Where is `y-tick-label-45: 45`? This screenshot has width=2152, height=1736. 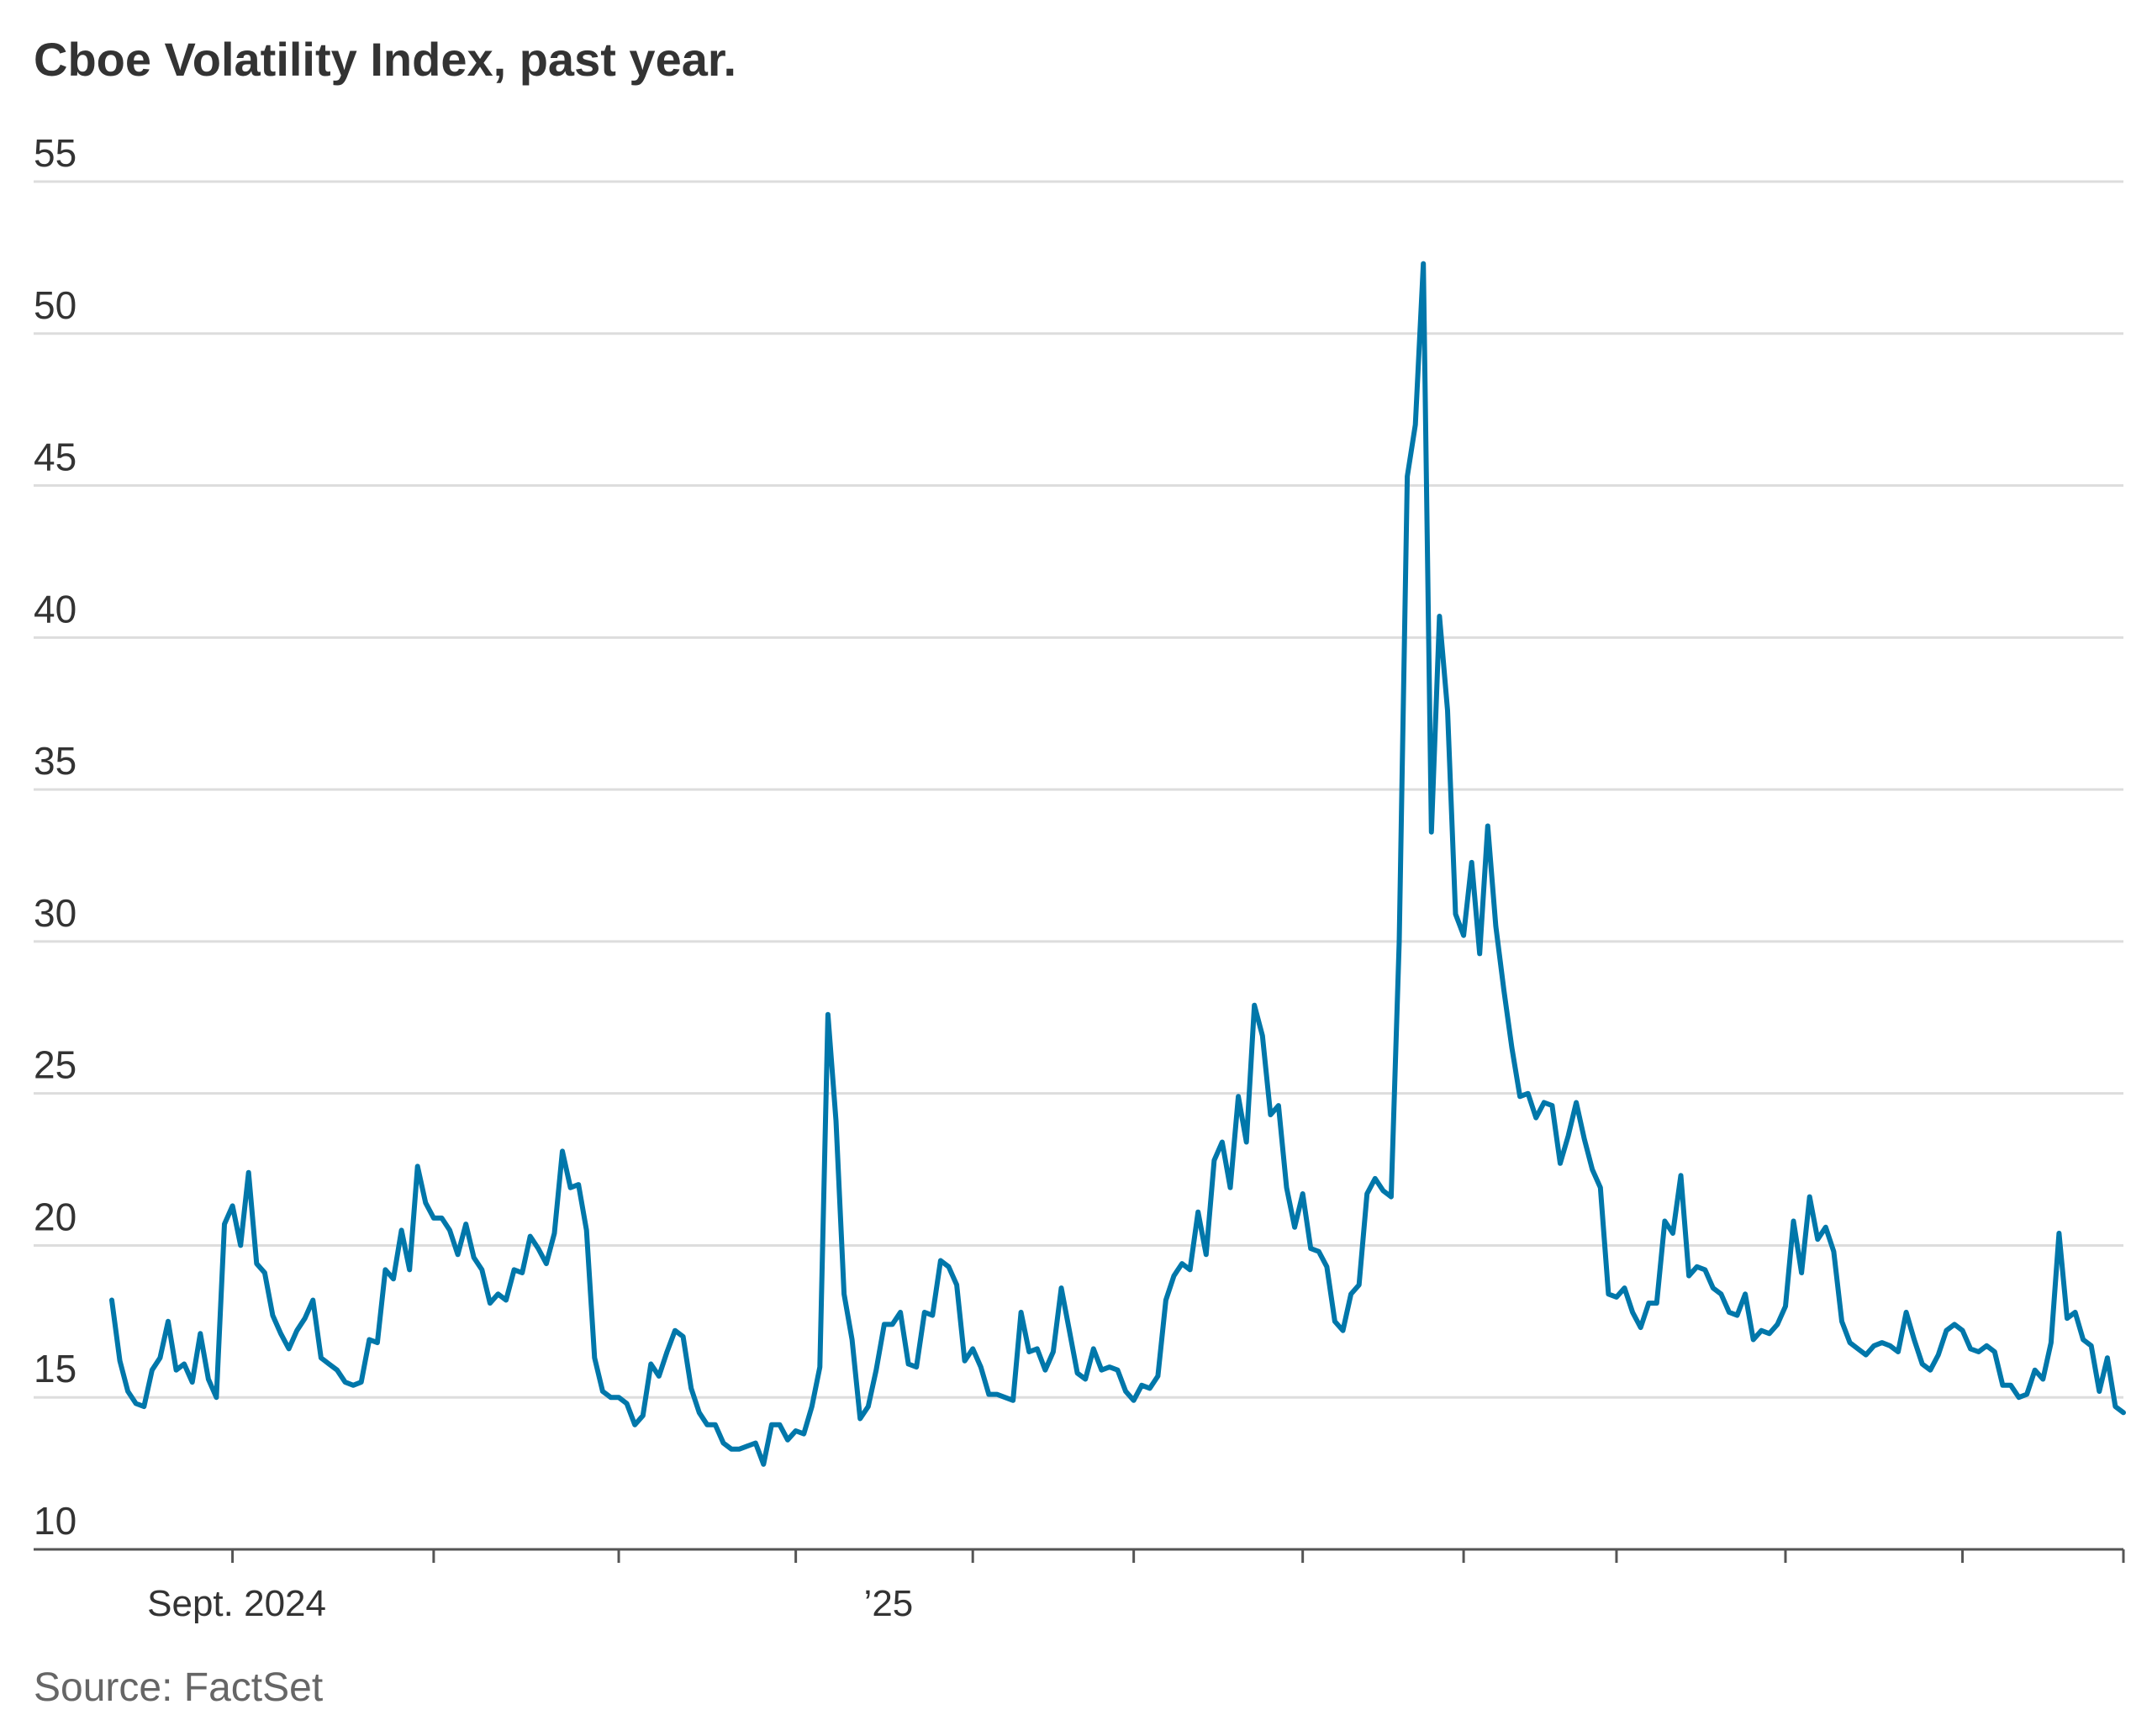 y-tick-label-45: 45 is located at coordinates (55, 457).